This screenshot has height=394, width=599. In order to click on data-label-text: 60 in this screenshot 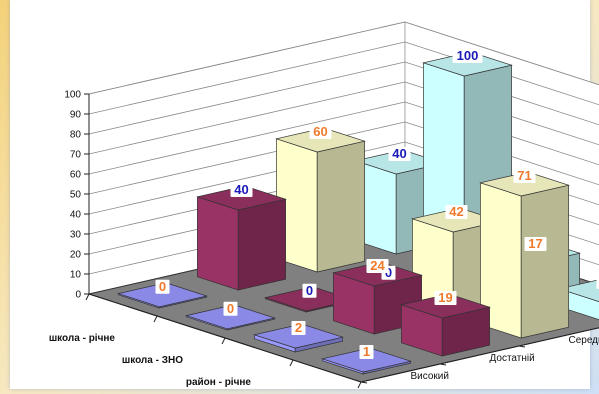, I will do `click(320, 131)`.